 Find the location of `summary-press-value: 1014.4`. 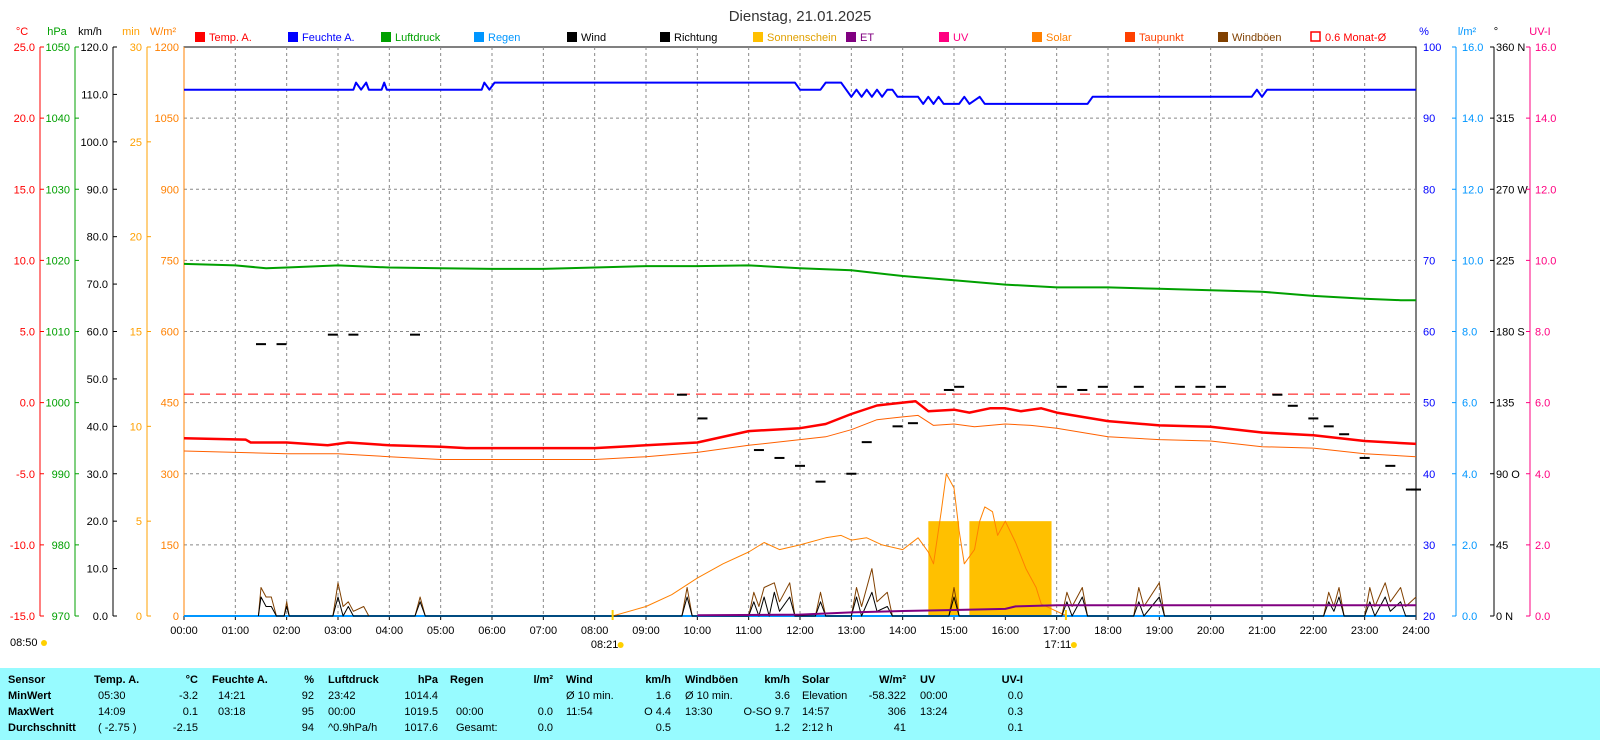

summary-press-value: 1014.4 is located at coordinates (421, 696).